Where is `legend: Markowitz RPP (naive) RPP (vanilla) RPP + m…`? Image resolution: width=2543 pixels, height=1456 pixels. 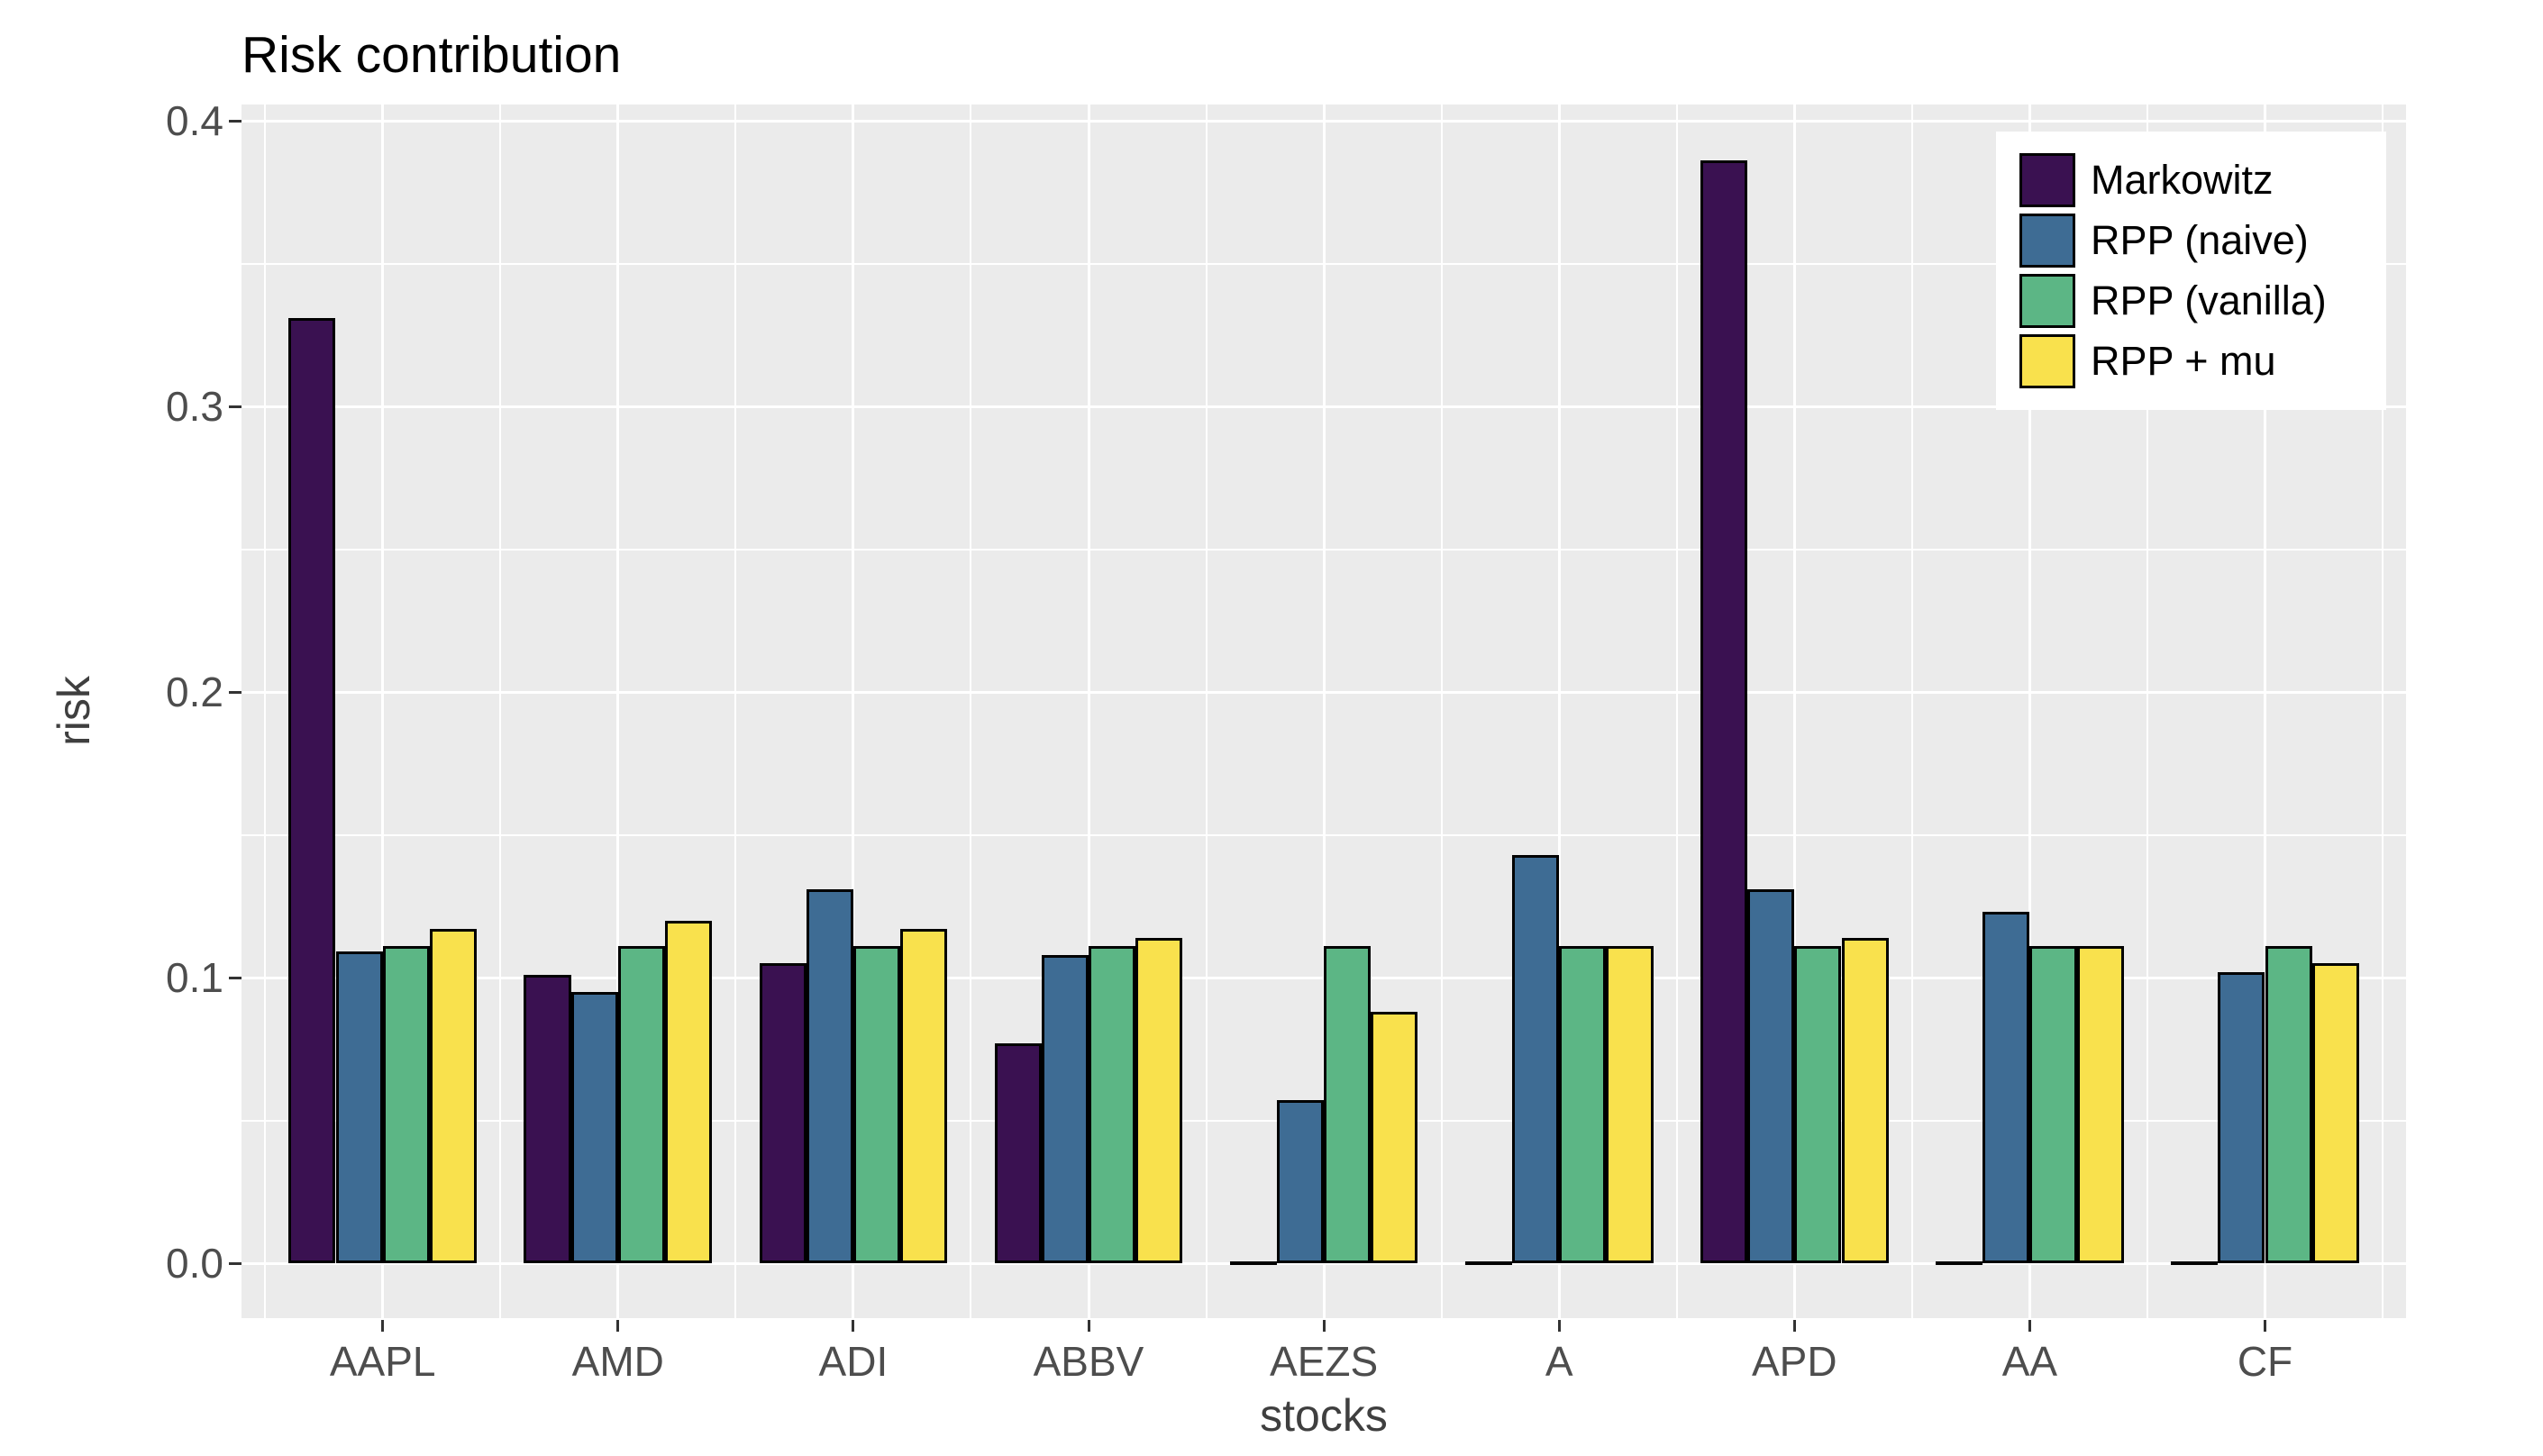
legend: Markowitz RPP (naive) RPP (vanilla) RPP + m… is located at coordinates (2191, 271).